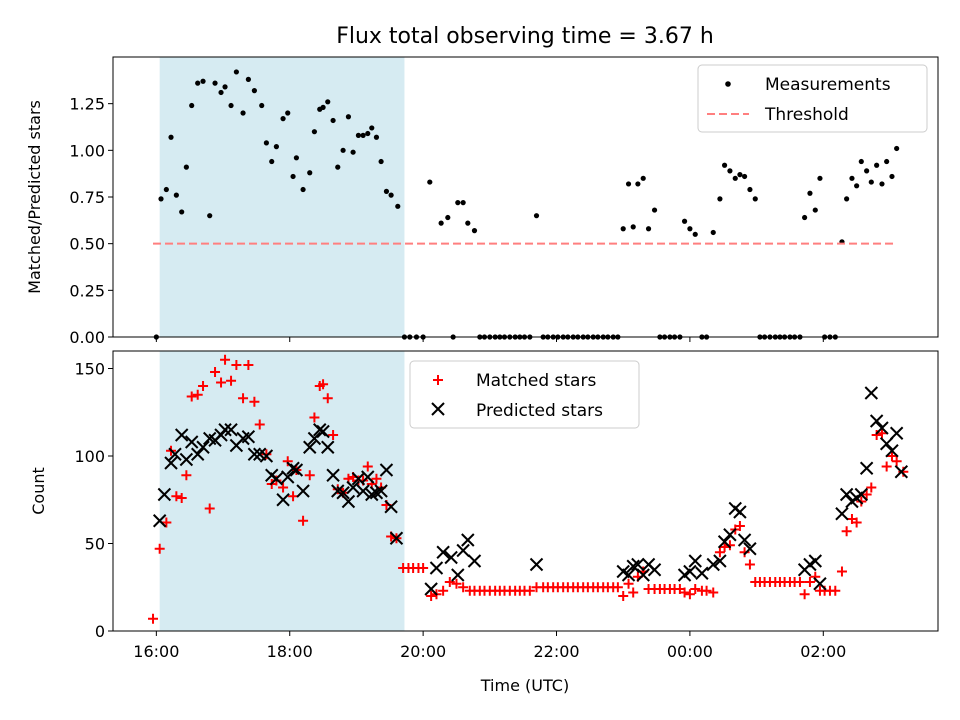  What do you see at coordinates (91, 221) in the screenshot?
I see `top-y-ticks: 0.00 0.25 0.50 0.75 1.00 1.25` at bounding box center [91, 221].